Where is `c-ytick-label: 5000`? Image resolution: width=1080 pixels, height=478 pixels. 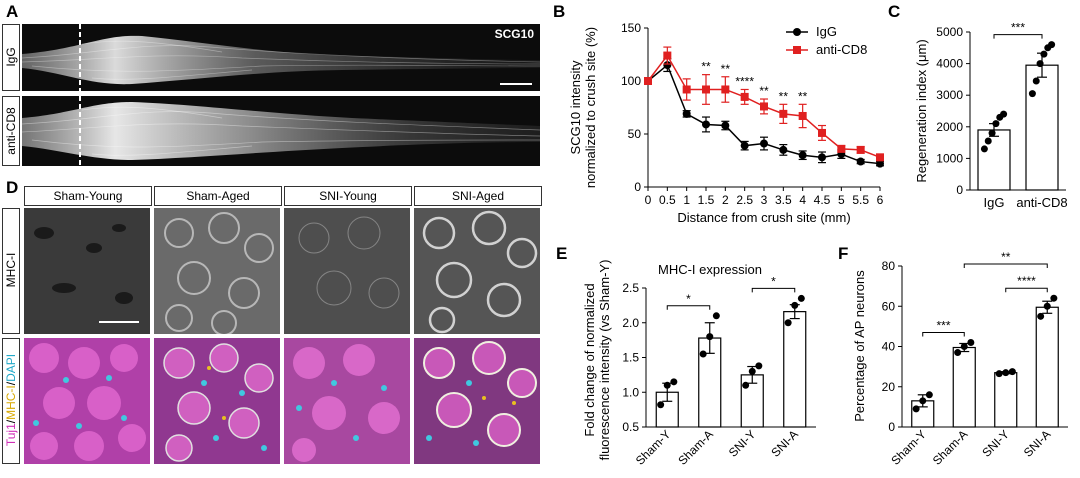
c-ytick-label: 5000 is located at coordinates (949, 32).